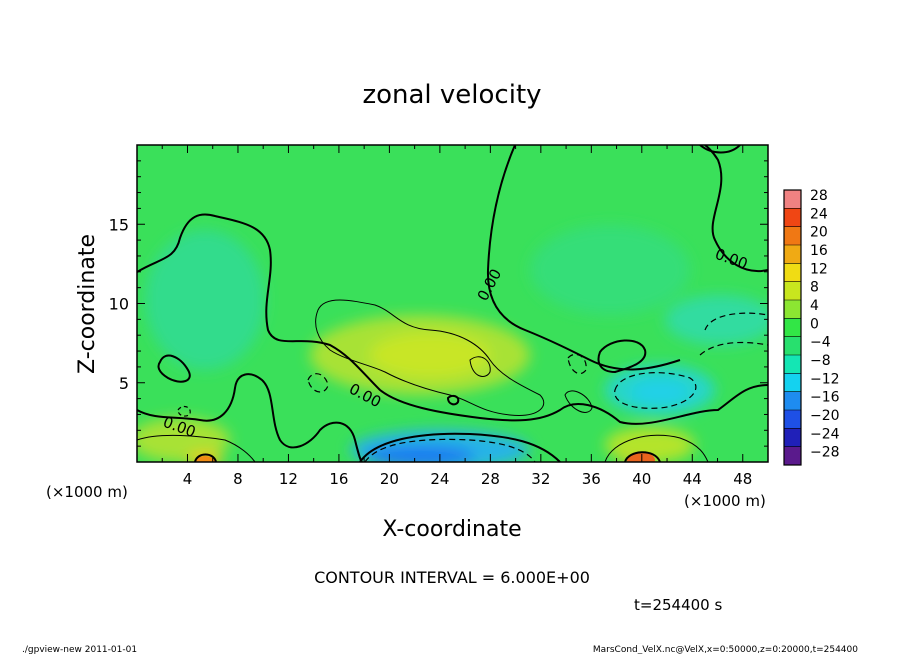  I want to click on colorbar-label: 0, so click(814, 324).